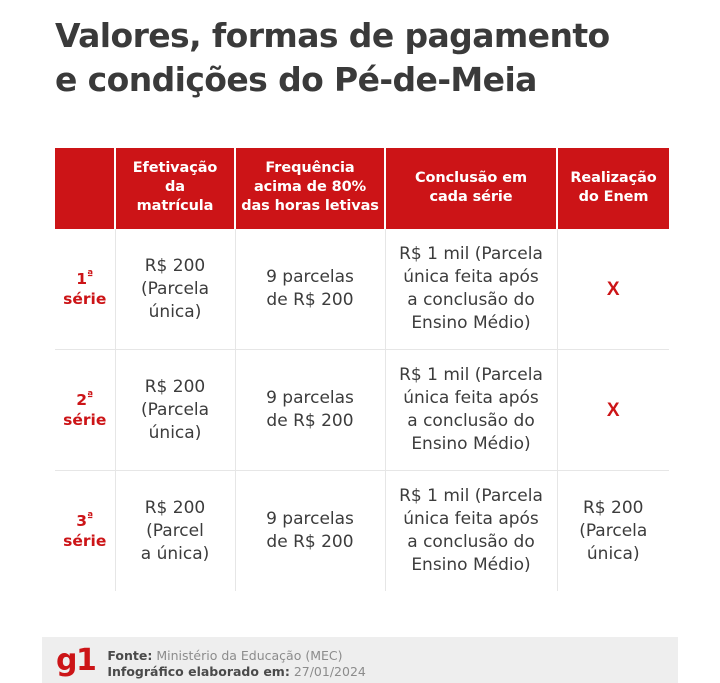  I want to click on cell-efetivacao-matricula: R$ 200 (Parcel a única), so click(175, 530).